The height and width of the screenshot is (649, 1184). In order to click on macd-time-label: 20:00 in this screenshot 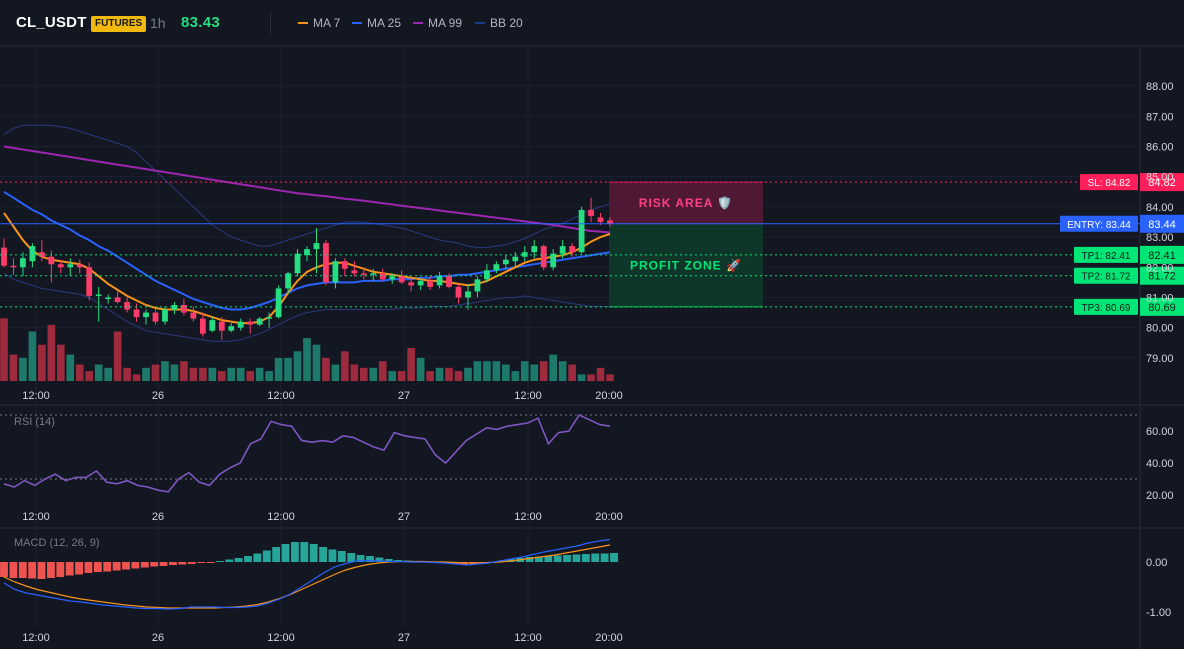, I will do `click(609, 638)`.